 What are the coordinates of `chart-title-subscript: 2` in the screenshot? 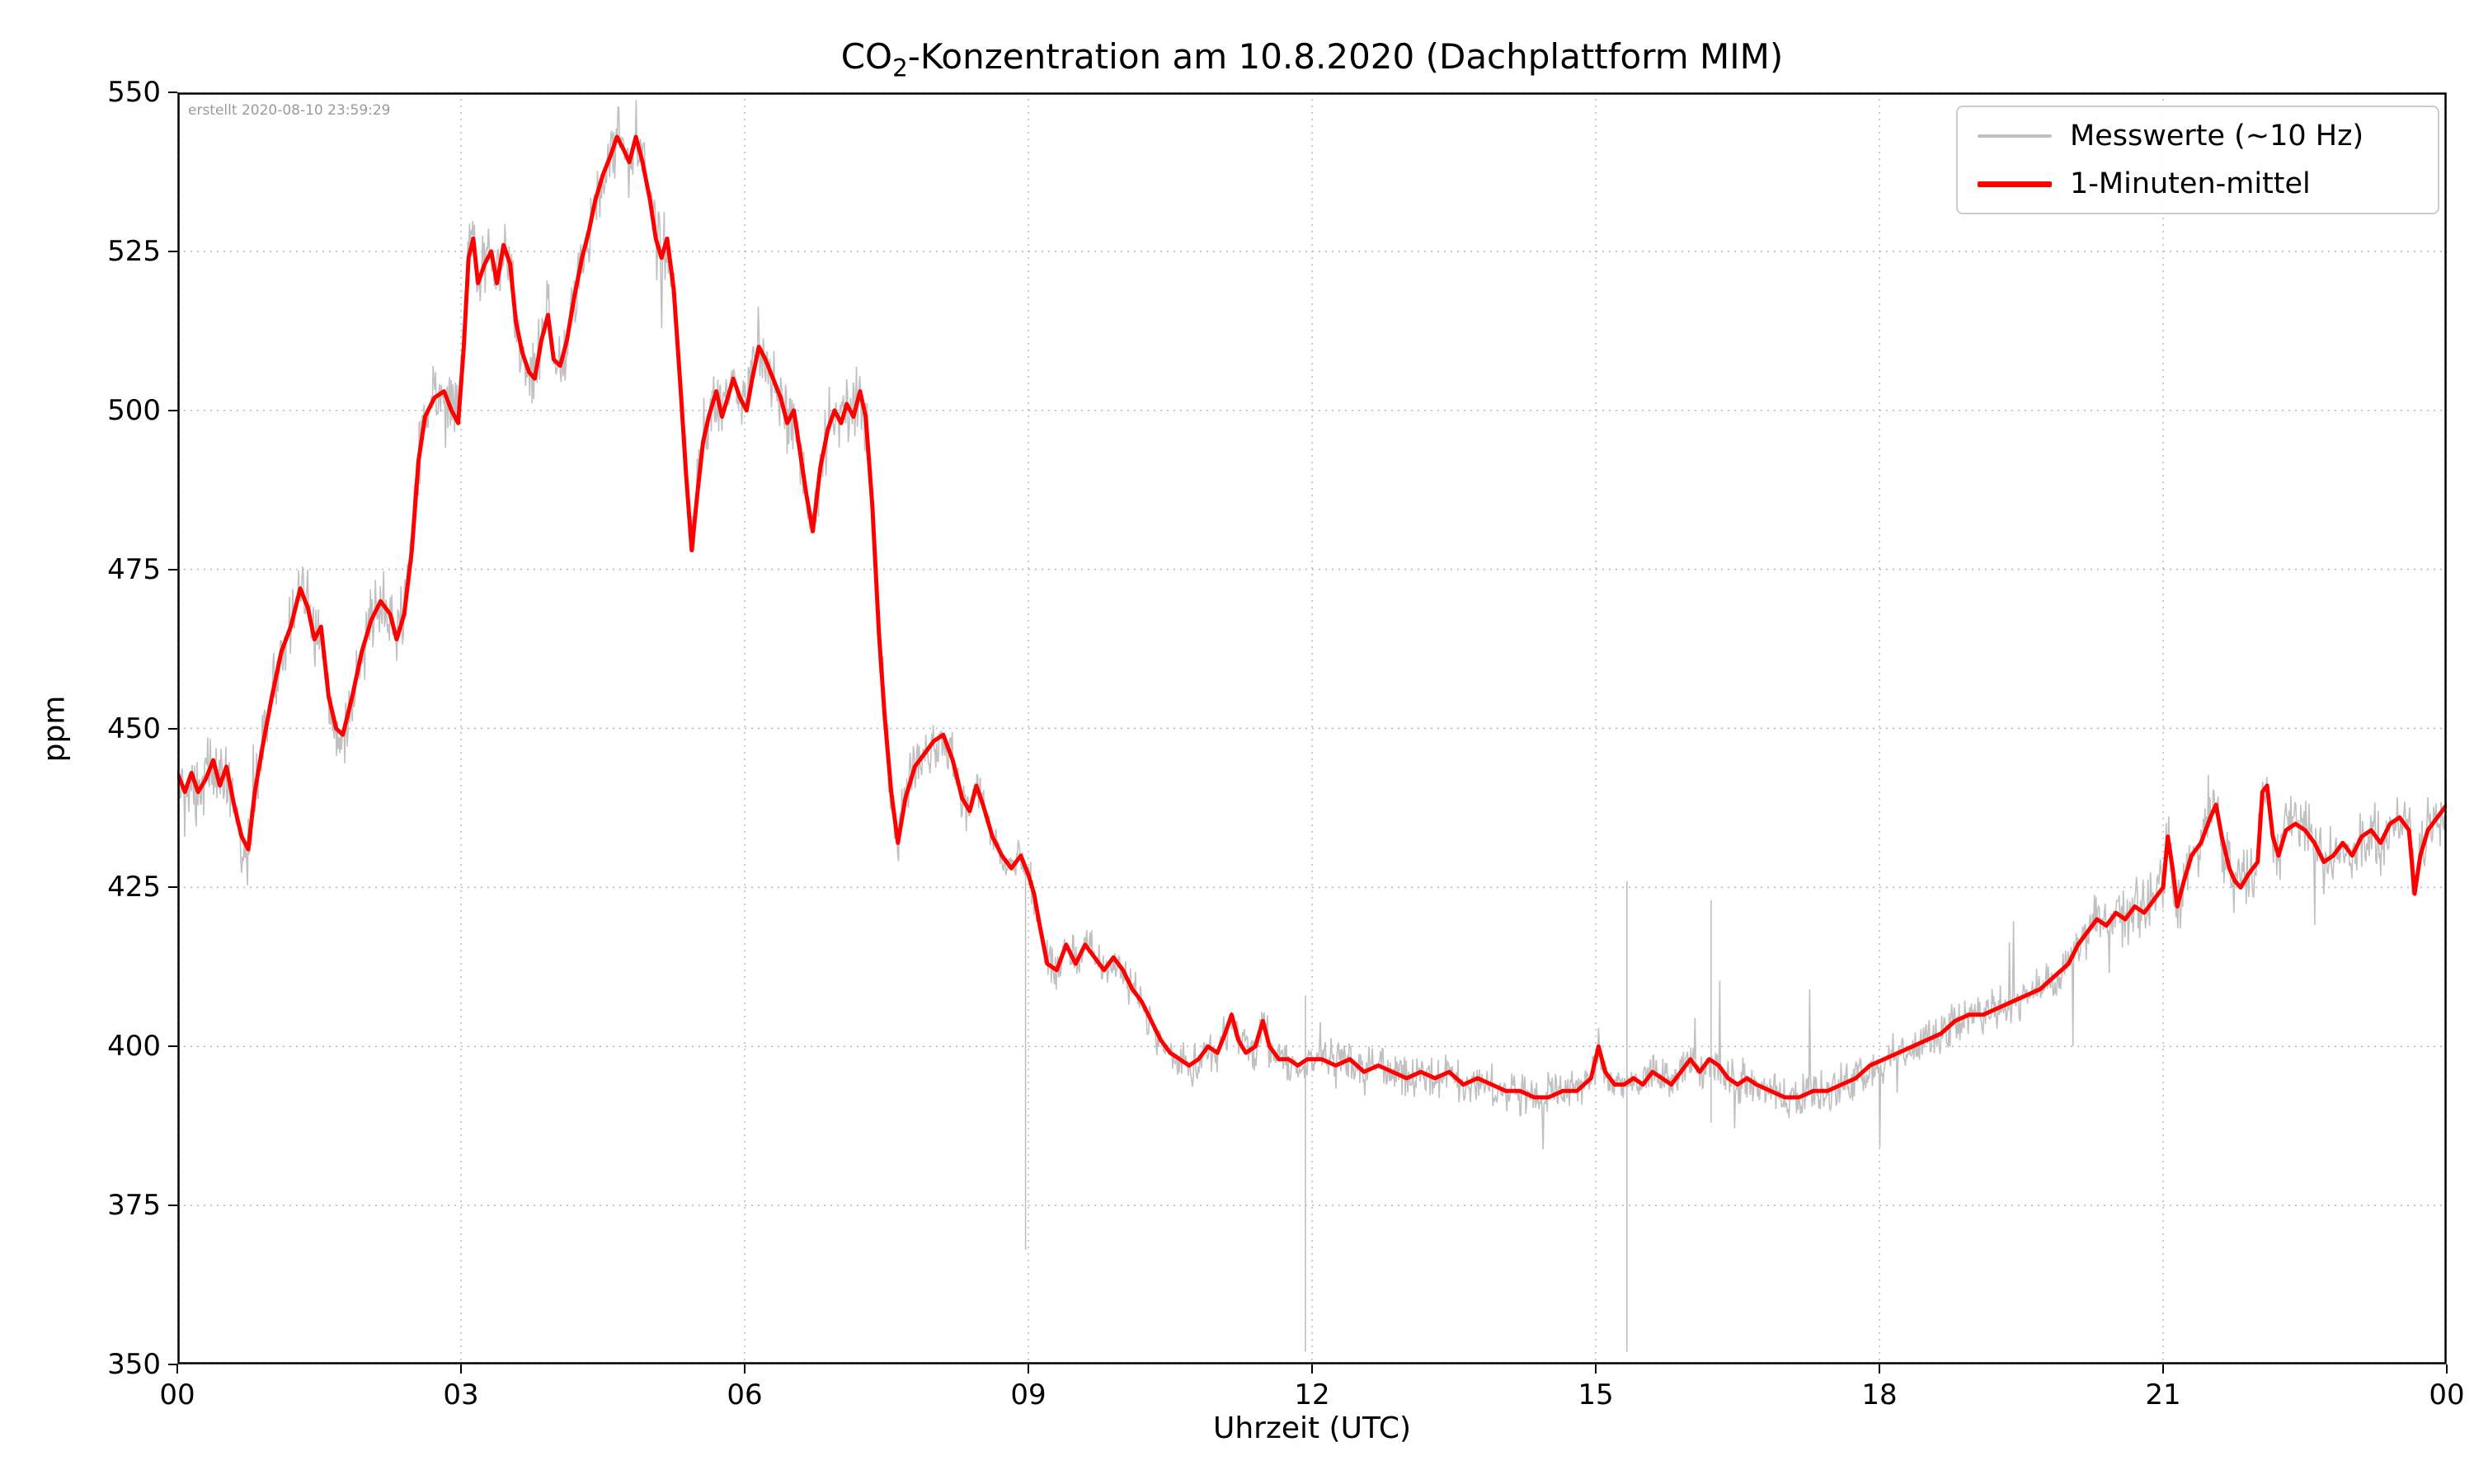 It's located at (900, 68).